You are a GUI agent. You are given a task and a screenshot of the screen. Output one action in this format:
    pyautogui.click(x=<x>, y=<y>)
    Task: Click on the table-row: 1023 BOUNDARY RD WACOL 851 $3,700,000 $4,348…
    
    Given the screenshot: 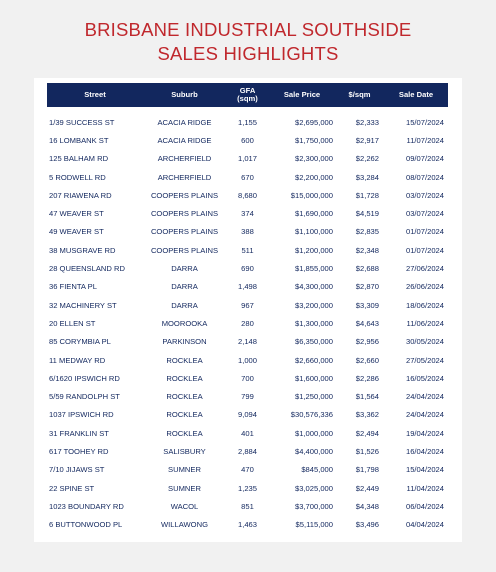 What is the action you would take?
    pyautogui.click(x=247, y=506)
    